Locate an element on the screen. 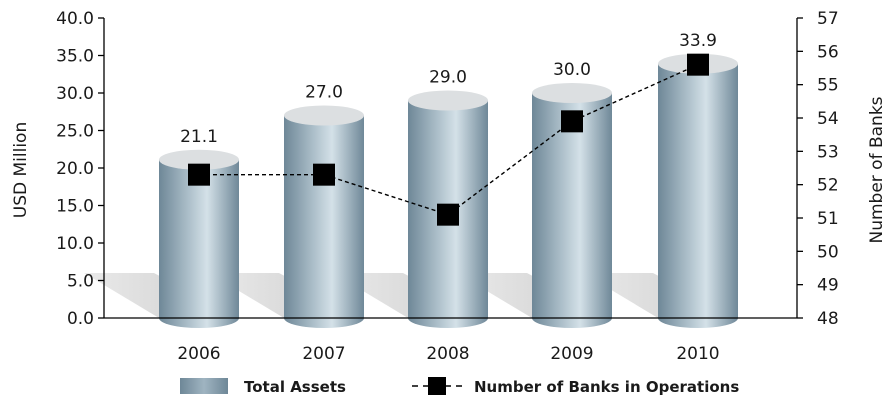 This screenshot has width=891, height=401. right-tick-label: 54 is located at coordinates (828, 119).